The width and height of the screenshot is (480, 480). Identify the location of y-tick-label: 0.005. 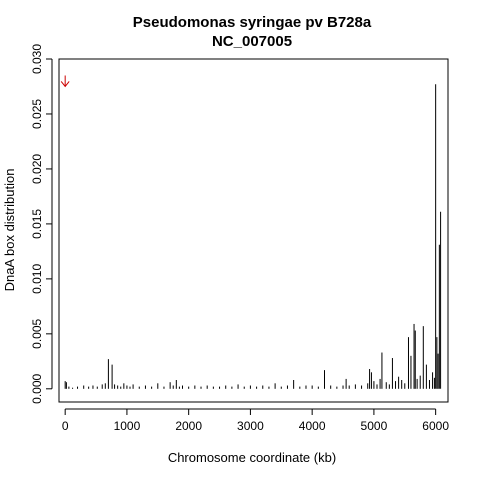
(37, 333).